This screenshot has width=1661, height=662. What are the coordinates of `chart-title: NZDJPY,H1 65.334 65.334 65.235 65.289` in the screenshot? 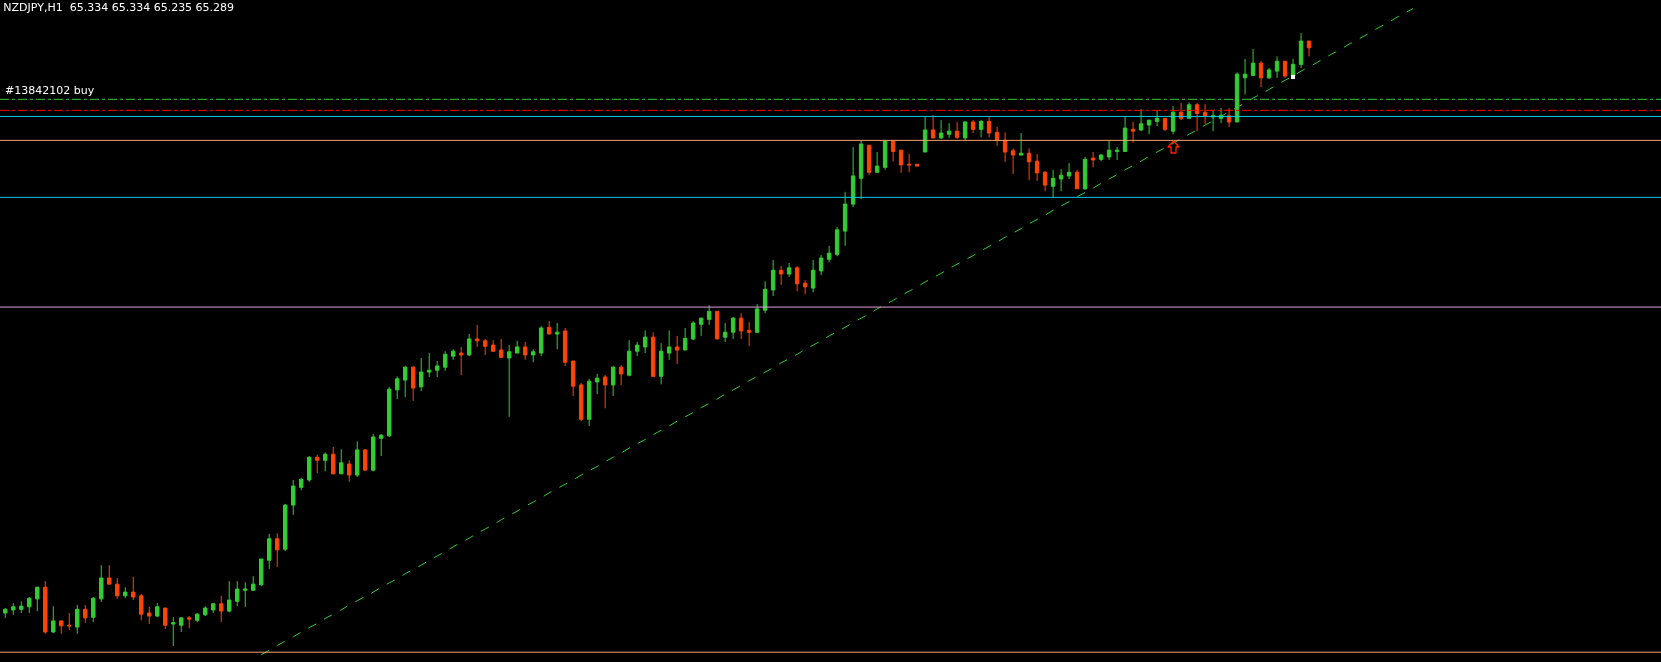 It's located at (119, 8).